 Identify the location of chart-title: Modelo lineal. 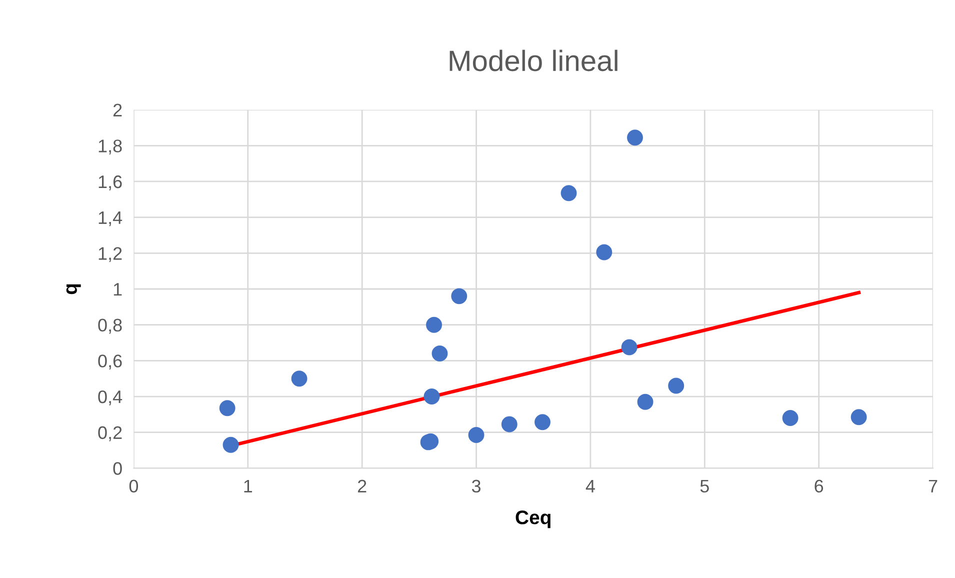
(534, 61).